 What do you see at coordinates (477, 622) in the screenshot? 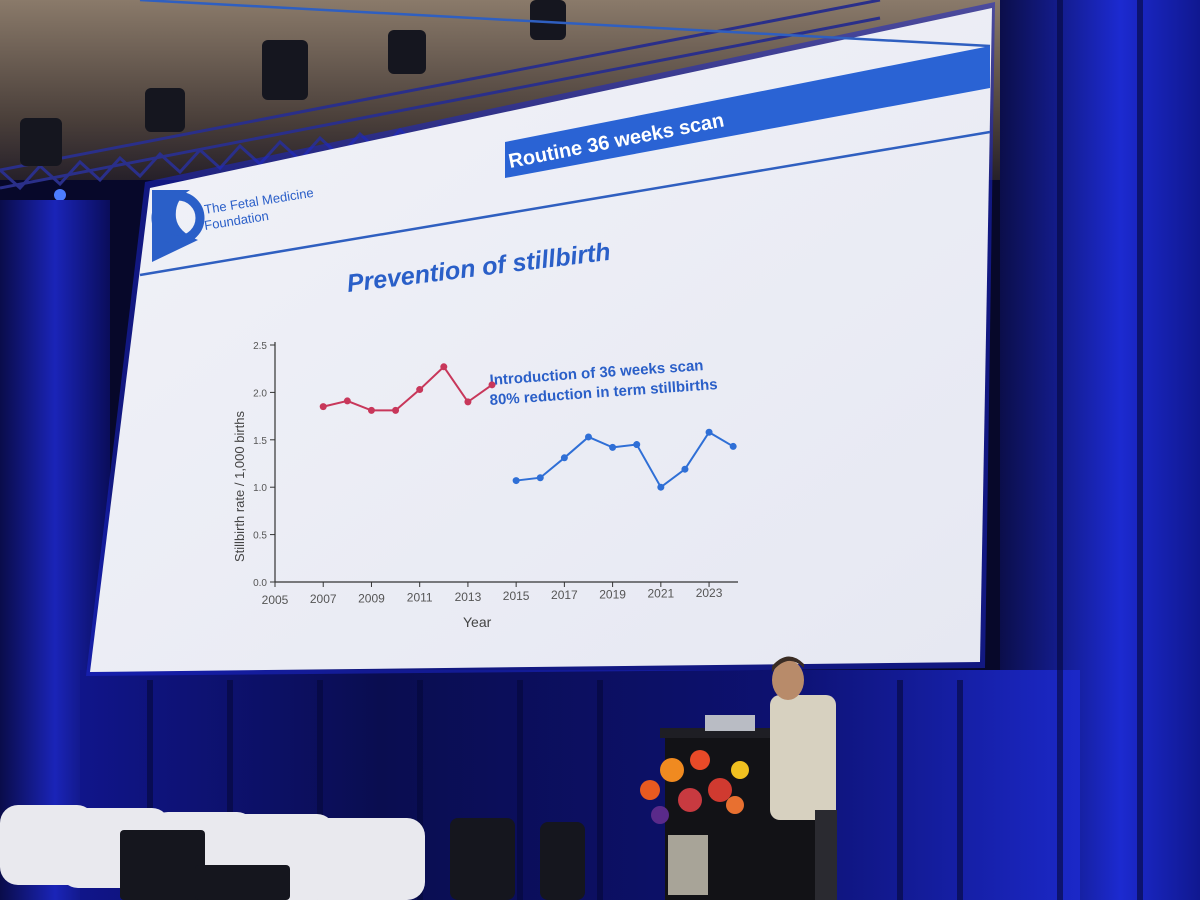
I see `x-axis-label: Year` at bounding box center [477, 622].